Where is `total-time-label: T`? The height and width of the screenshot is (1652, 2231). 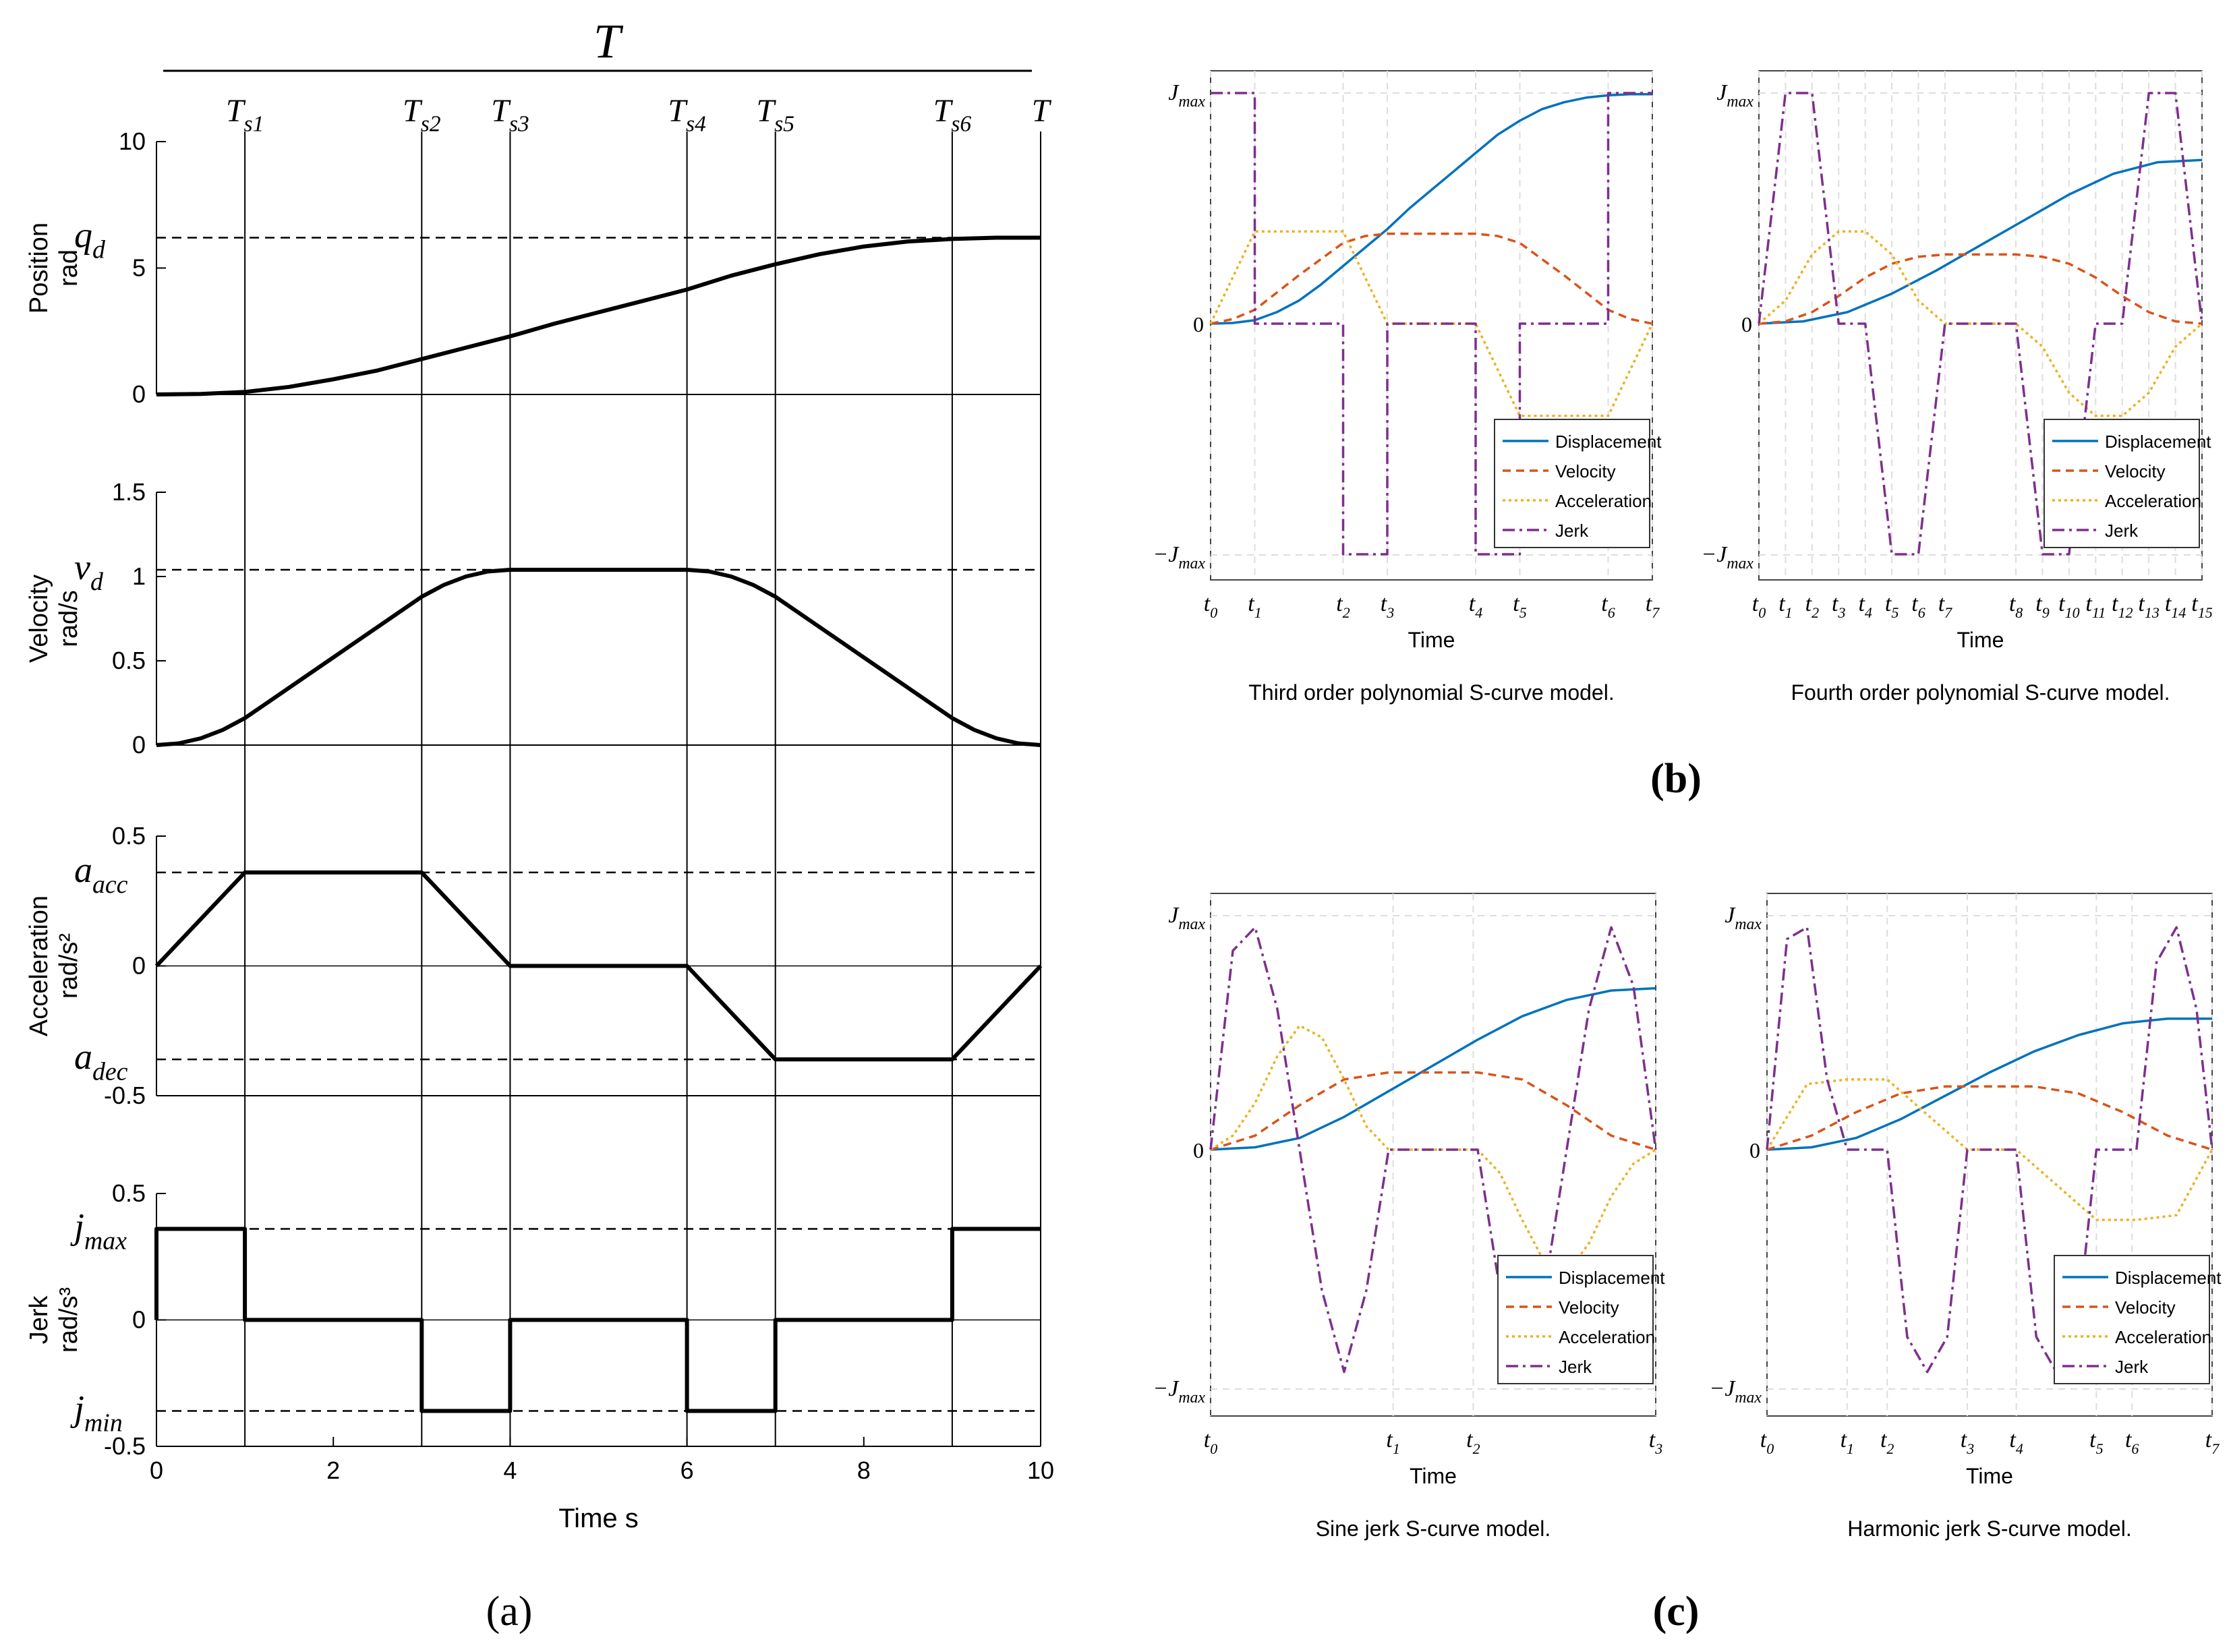 total-time-label: T is located at coordinates (608, 41).